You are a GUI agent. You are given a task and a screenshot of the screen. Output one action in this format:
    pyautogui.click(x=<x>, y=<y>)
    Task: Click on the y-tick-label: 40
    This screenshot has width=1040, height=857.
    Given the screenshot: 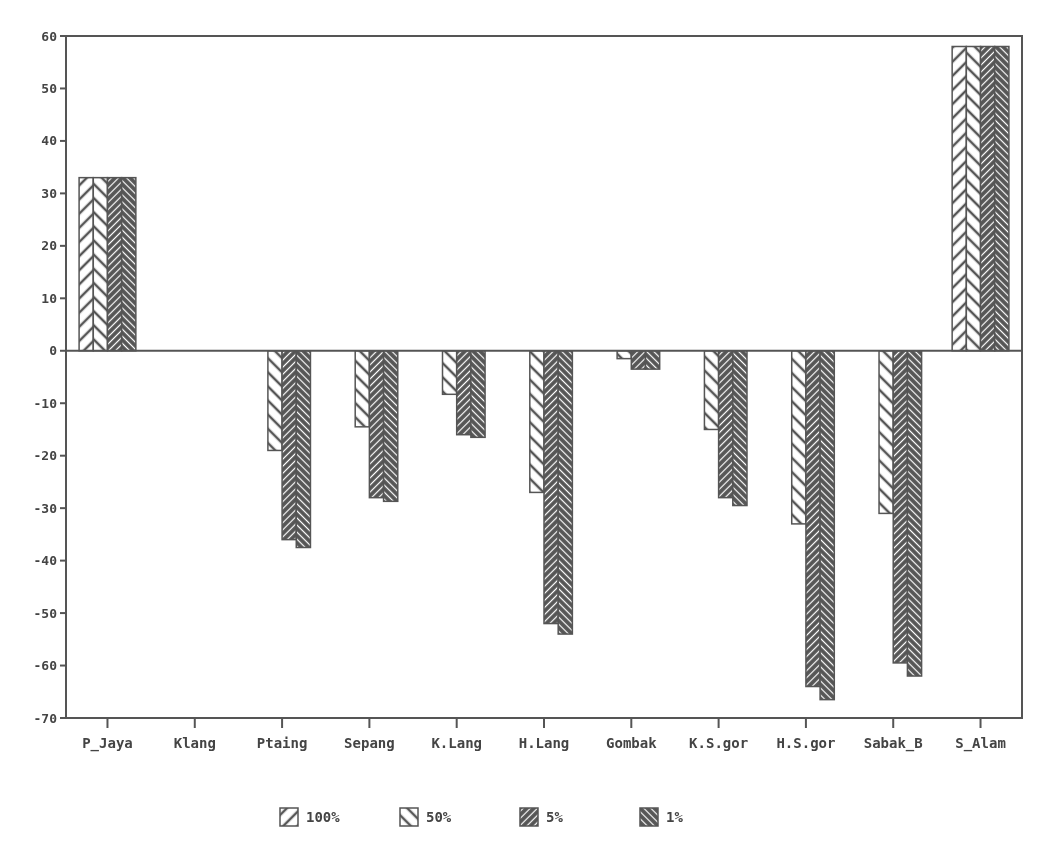 What is the action you would take?
    pyautogui.click(x=49, y=141)
    